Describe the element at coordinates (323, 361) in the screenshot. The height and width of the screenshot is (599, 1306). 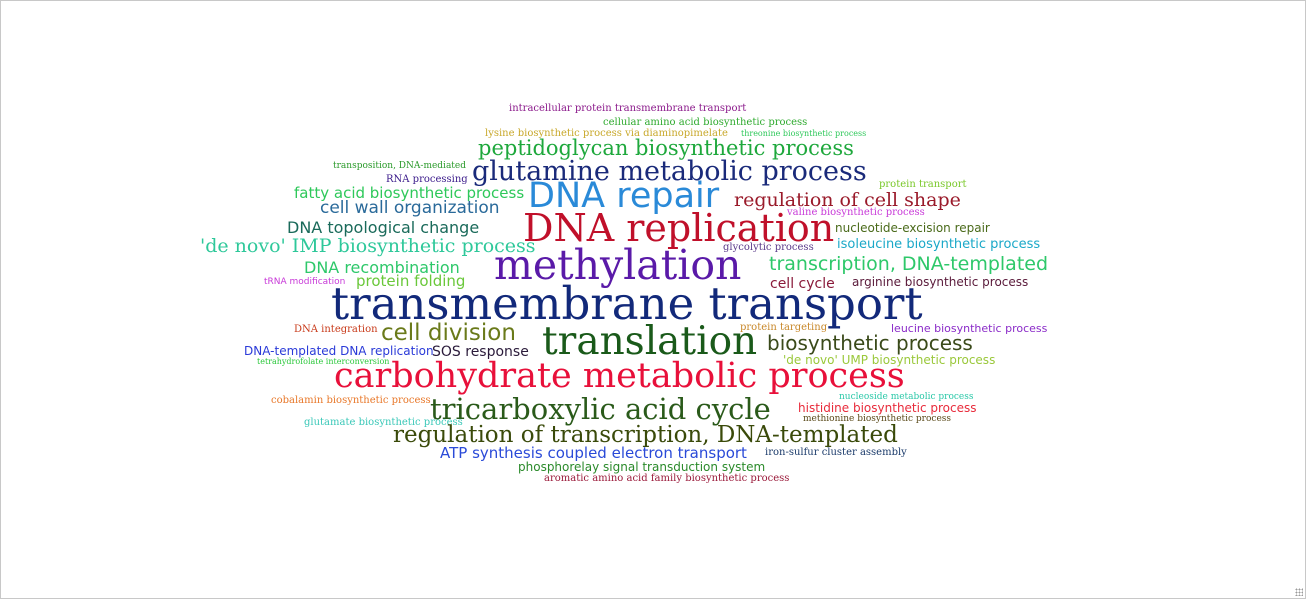
I see `word: tetrahydrofolate interconversion` at that location.